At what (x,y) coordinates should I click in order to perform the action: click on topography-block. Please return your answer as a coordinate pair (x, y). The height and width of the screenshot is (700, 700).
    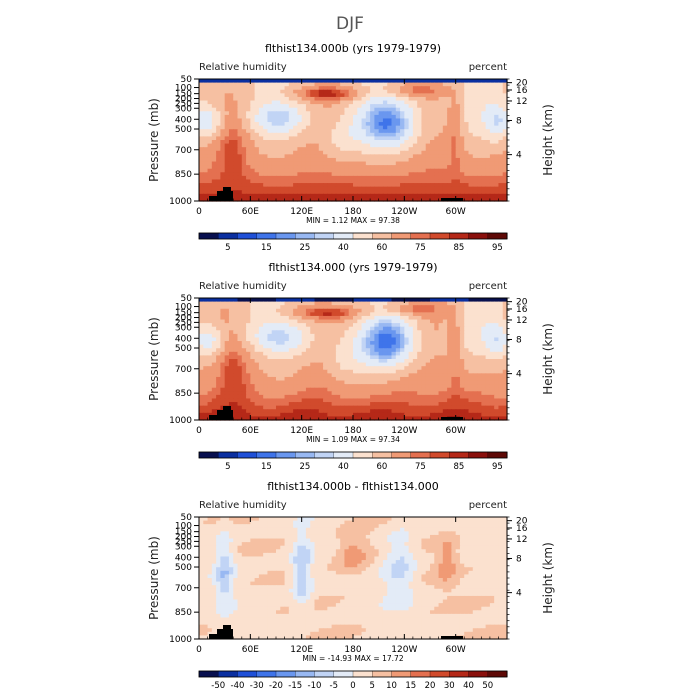
    Looking at the image, I should click on (227, 194).